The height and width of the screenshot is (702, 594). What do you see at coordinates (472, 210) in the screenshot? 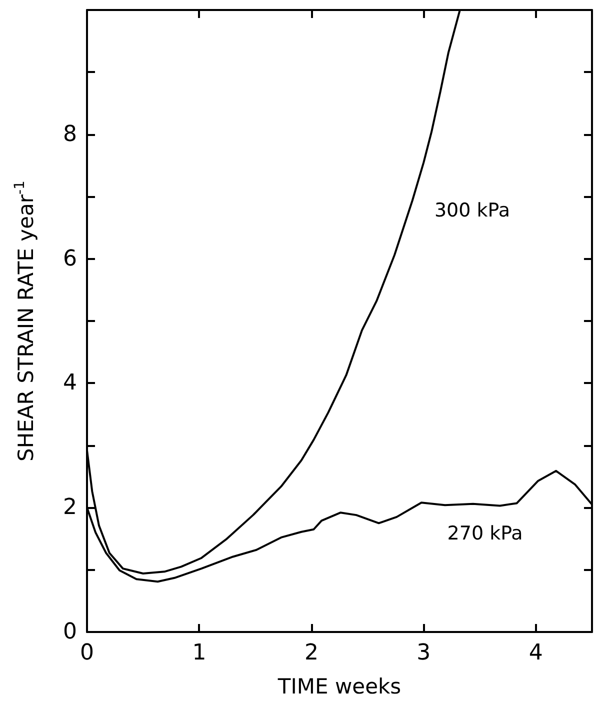
I see `series-label: 300 kPa` at bounding box center [472, 210].